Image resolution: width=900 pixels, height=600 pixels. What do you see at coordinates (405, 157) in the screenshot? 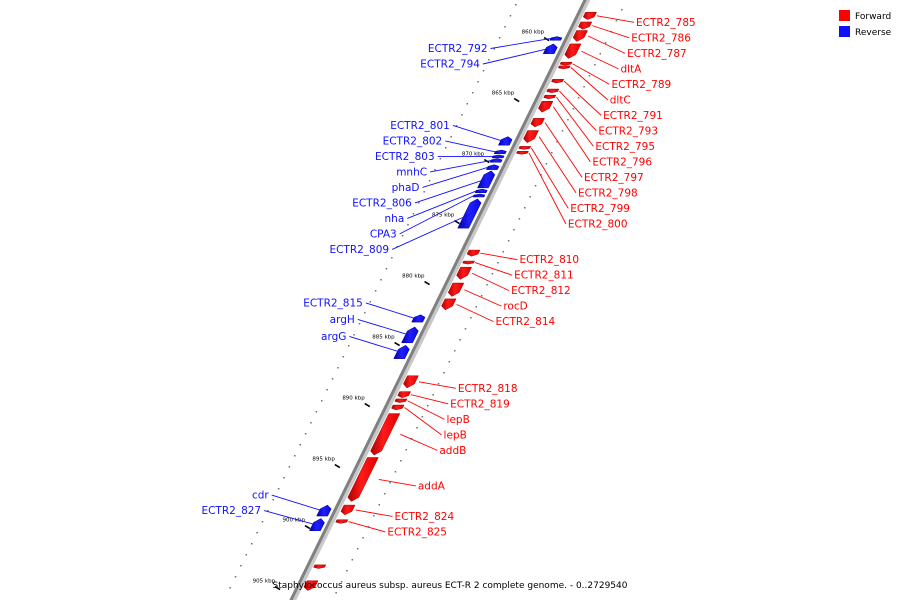
I see `gene-label-ectr2-803: ECTR2_803` at bounding box center [405, 157].